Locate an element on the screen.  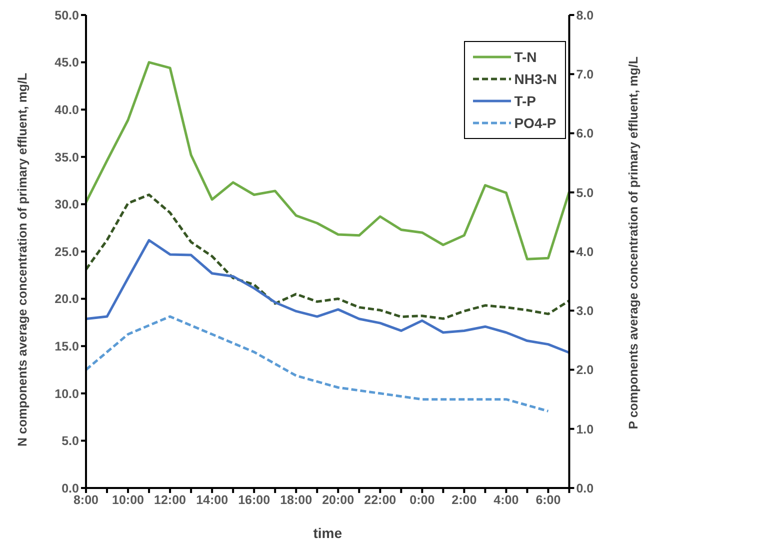
legend-label: T-P is located at coordinates (525, 101).